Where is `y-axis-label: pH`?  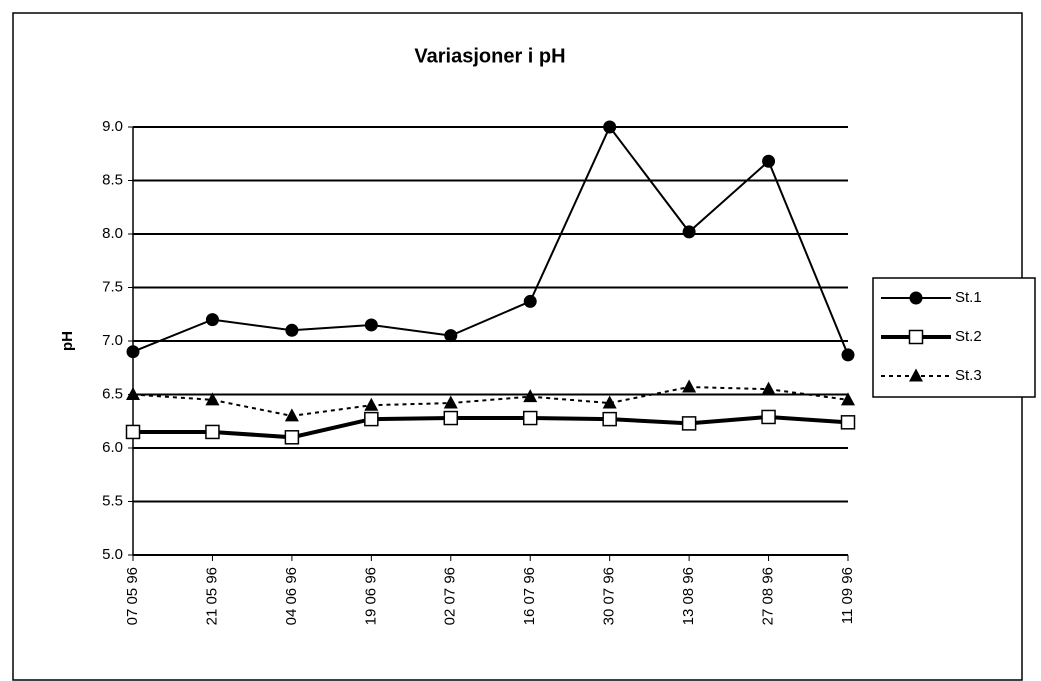
y-axis-label: pH is located at coordinates (67, 341).